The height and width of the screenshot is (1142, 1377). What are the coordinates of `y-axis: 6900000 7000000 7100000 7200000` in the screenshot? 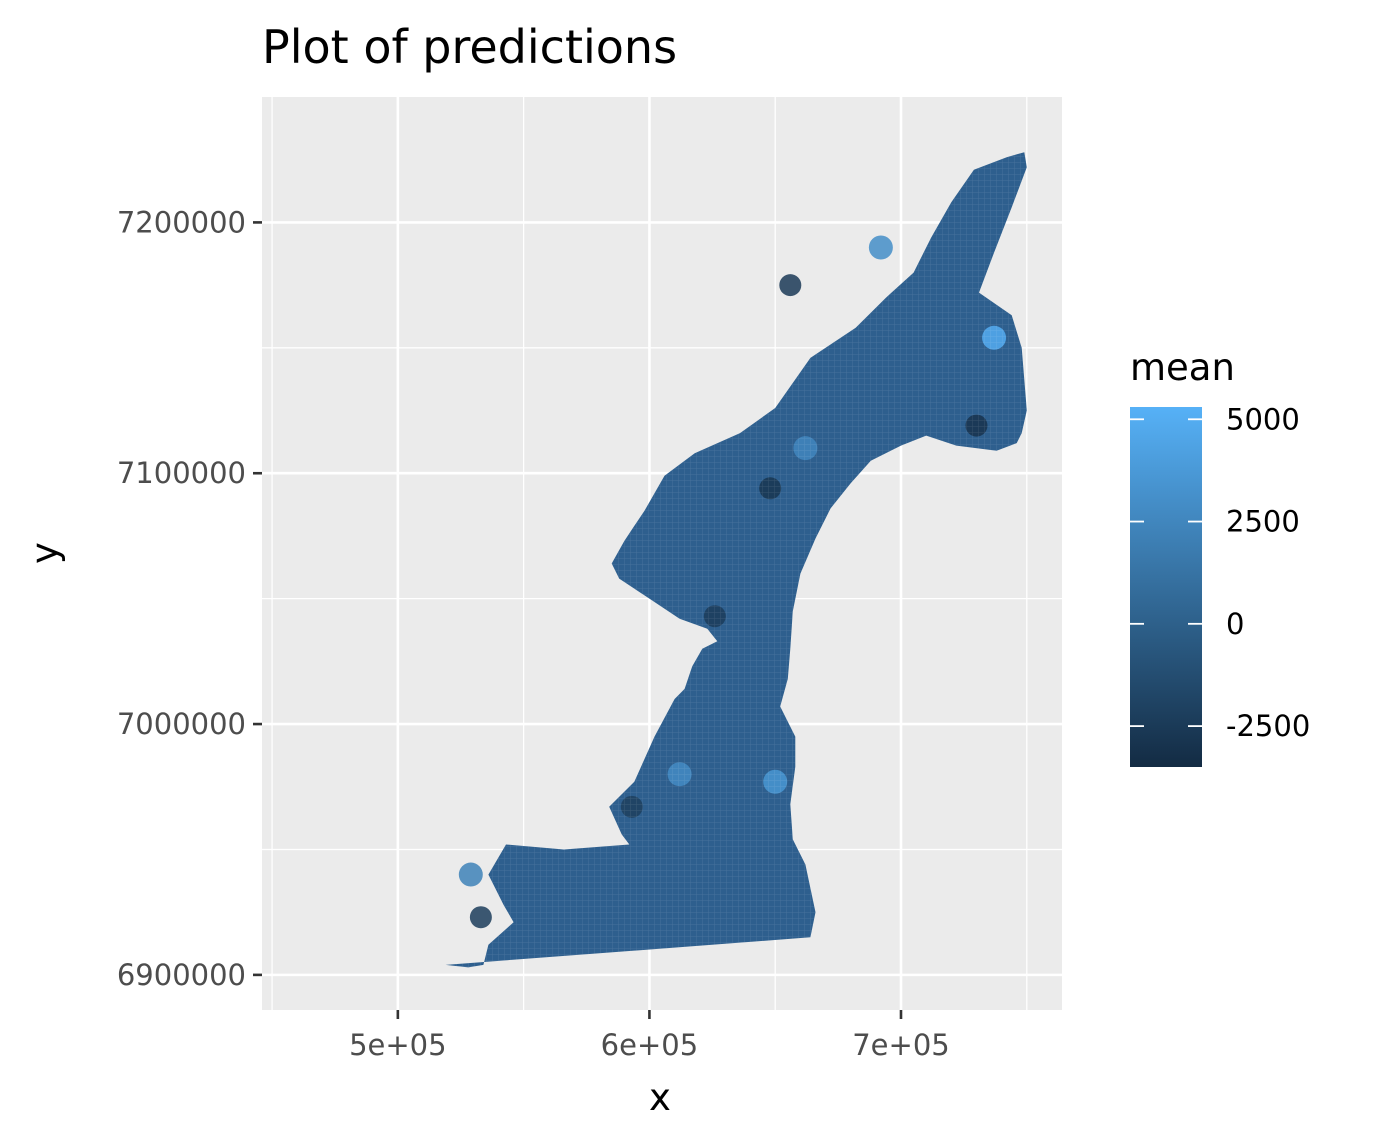 It's located at (189, 598).